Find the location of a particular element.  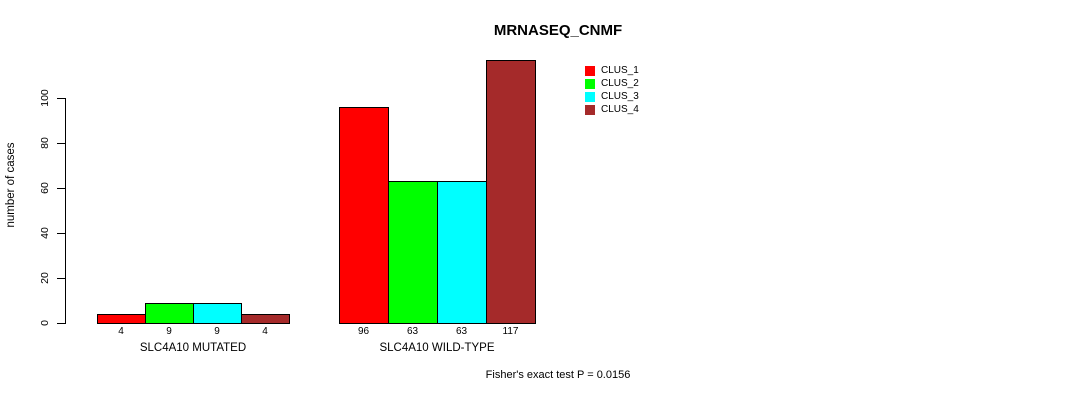

y-tick-label: 40 is located at coordinates (45, 233).